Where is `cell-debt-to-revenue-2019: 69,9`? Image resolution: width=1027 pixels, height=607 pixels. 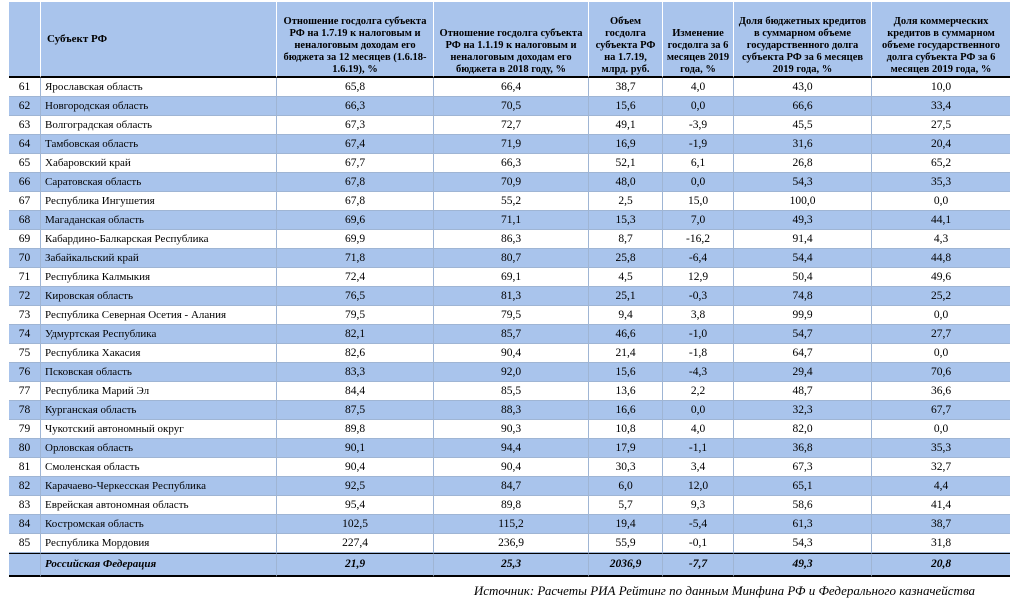
cell-debt-to-revenue-2019: 69,9 is located at coordinates (354, 239).